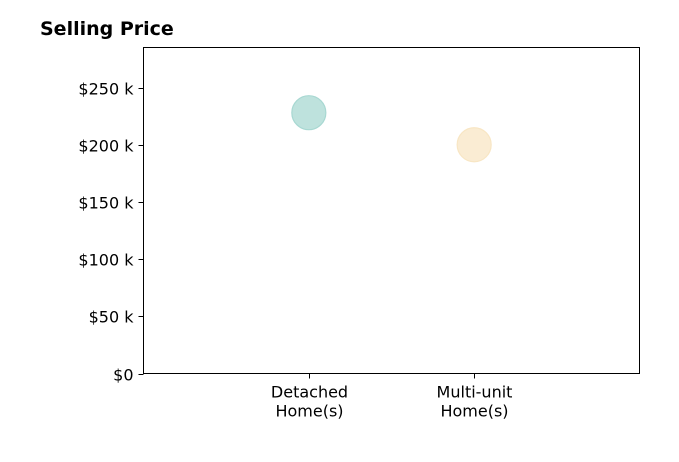  I want to click on x-tick-label-line: Detached, so click(309, 392).